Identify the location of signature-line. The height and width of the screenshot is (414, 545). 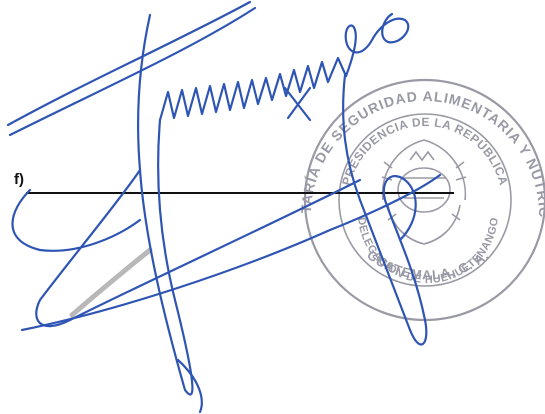
(240, 193).